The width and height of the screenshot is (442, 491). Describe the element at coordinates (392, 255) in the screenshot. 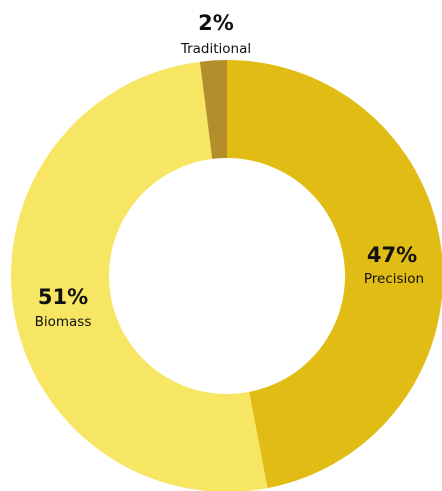

I see `data-label-precision-percent: 47%` at that location.